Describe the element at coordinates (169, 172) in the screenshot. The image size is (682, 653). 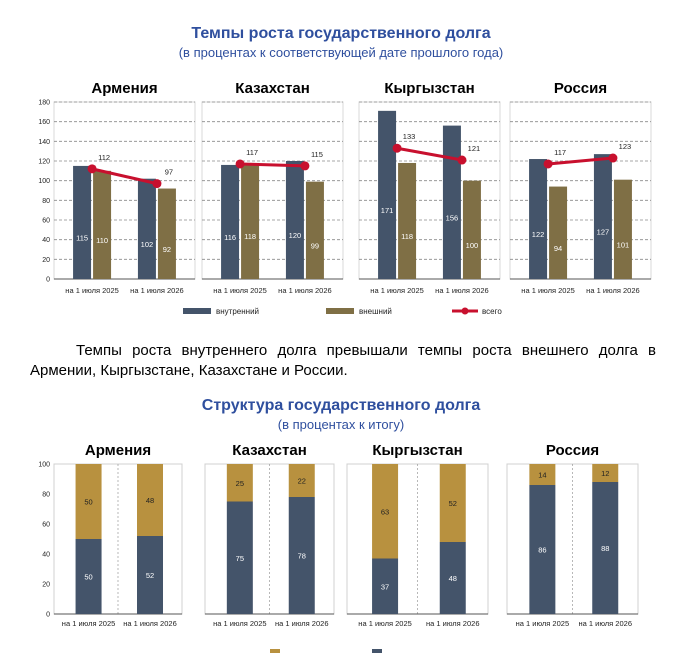
I see `total-value-label: 97` at that location.